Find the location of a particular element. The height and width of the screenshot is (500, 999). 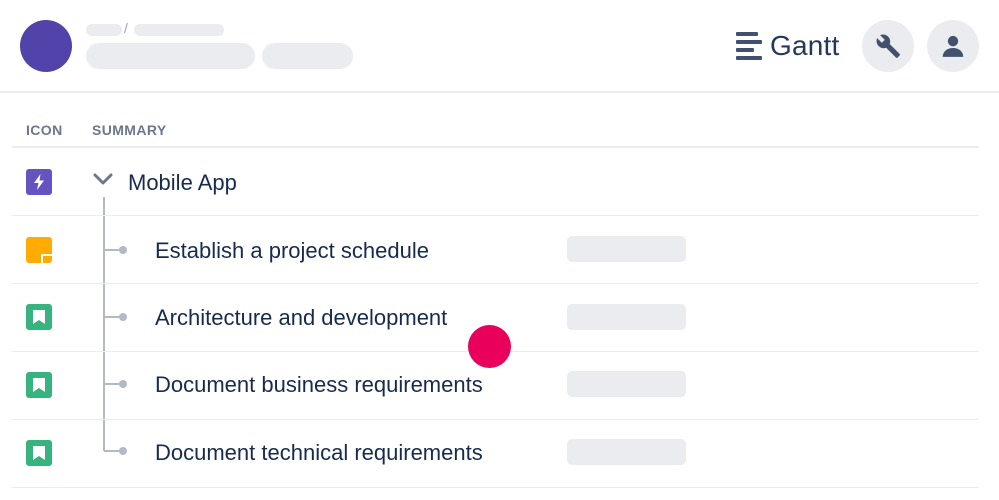

project-avatar is located at coordinates (46, 46).